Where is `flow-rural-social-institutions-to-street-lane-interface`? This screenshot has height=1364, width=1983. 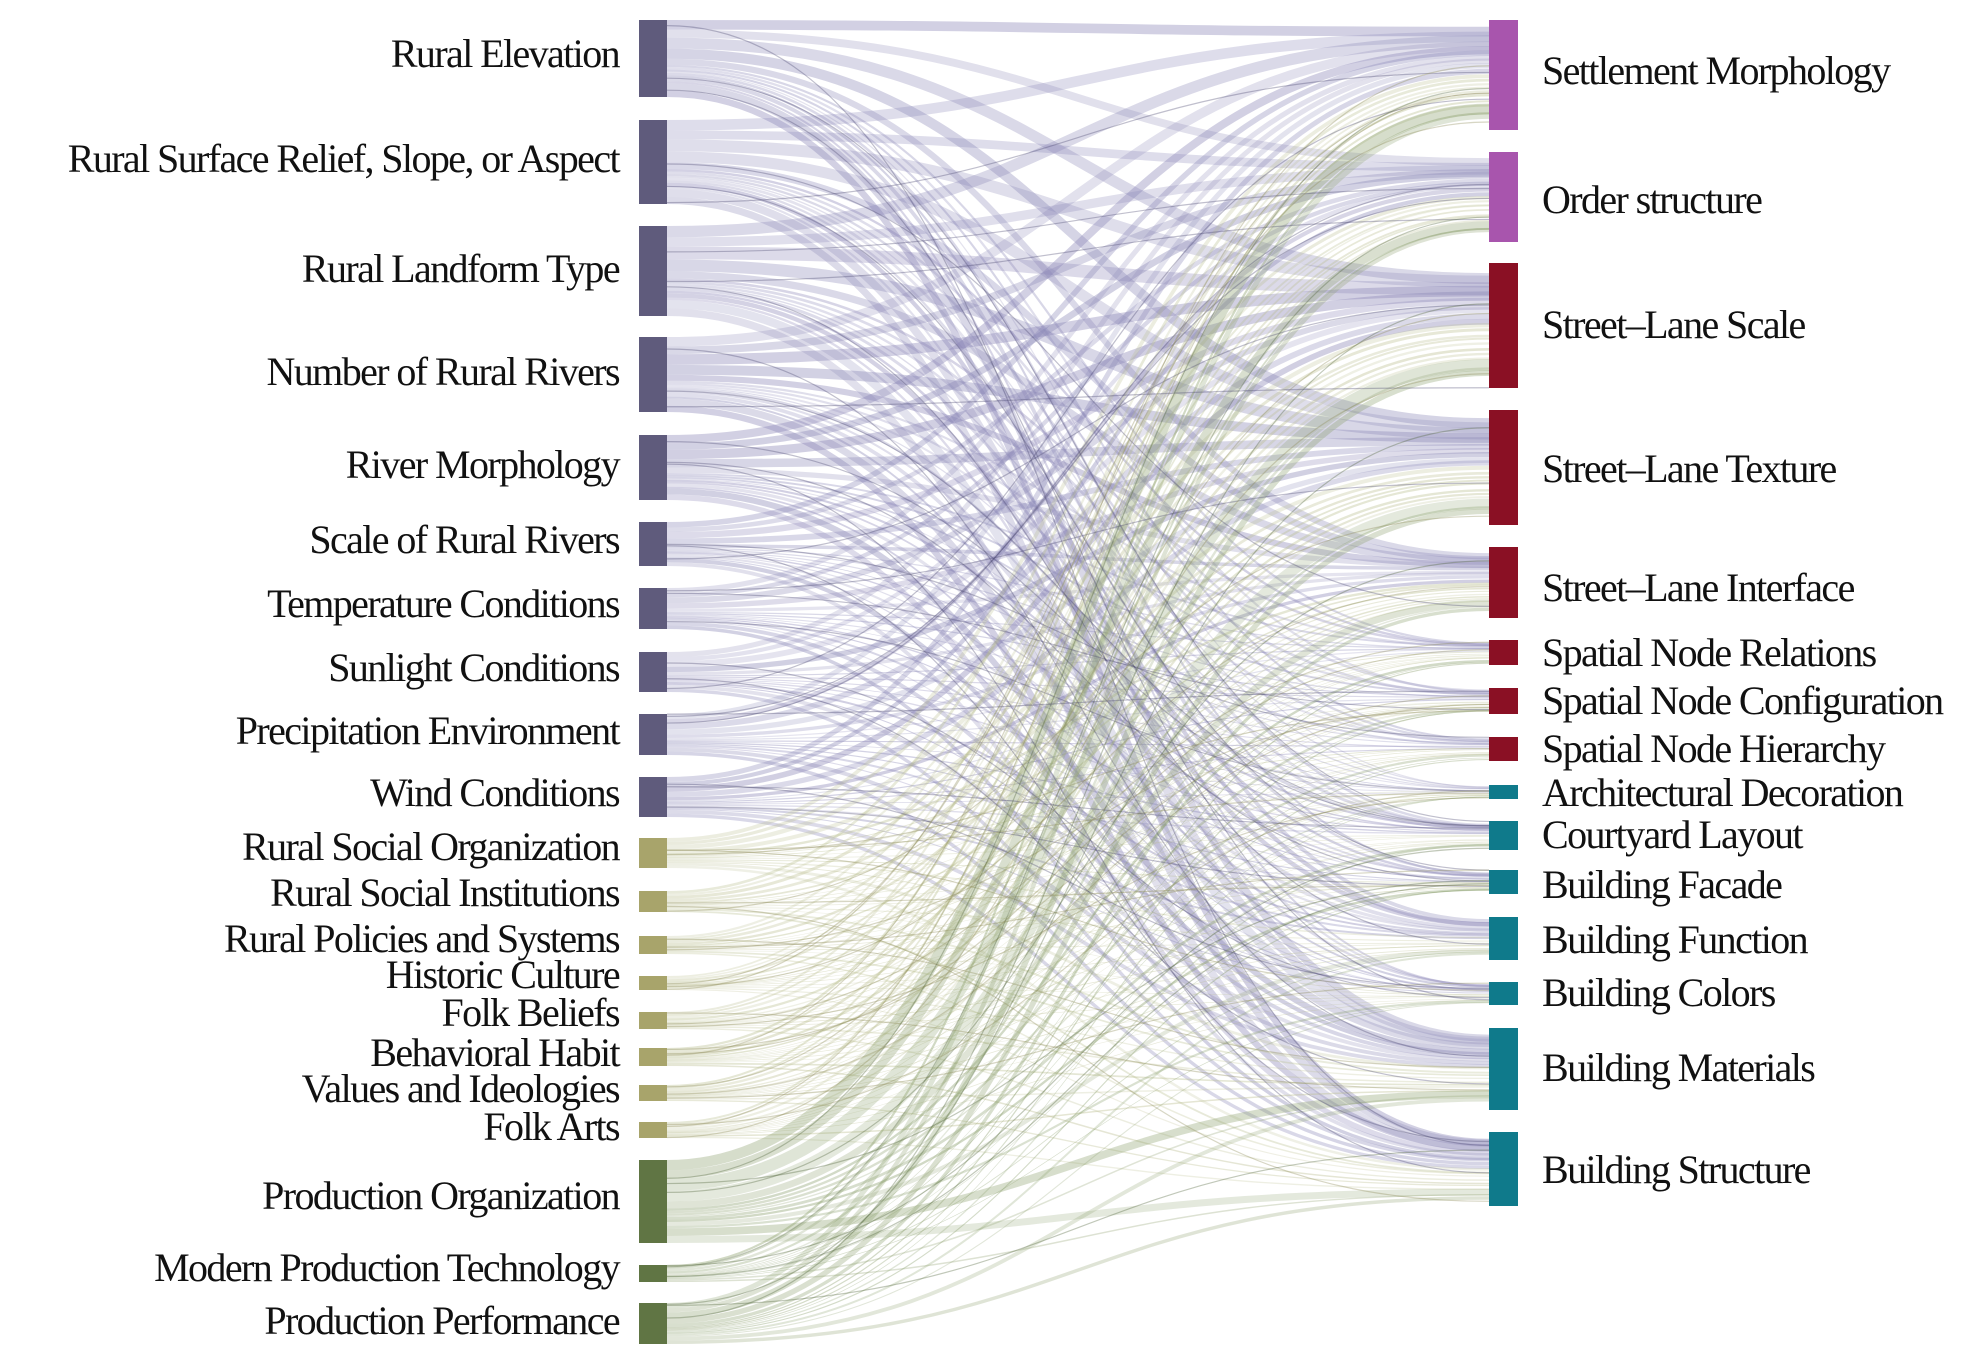 flow-rural-social-institutions-to-street-lane-interface is located at coordinates (1078, 744).